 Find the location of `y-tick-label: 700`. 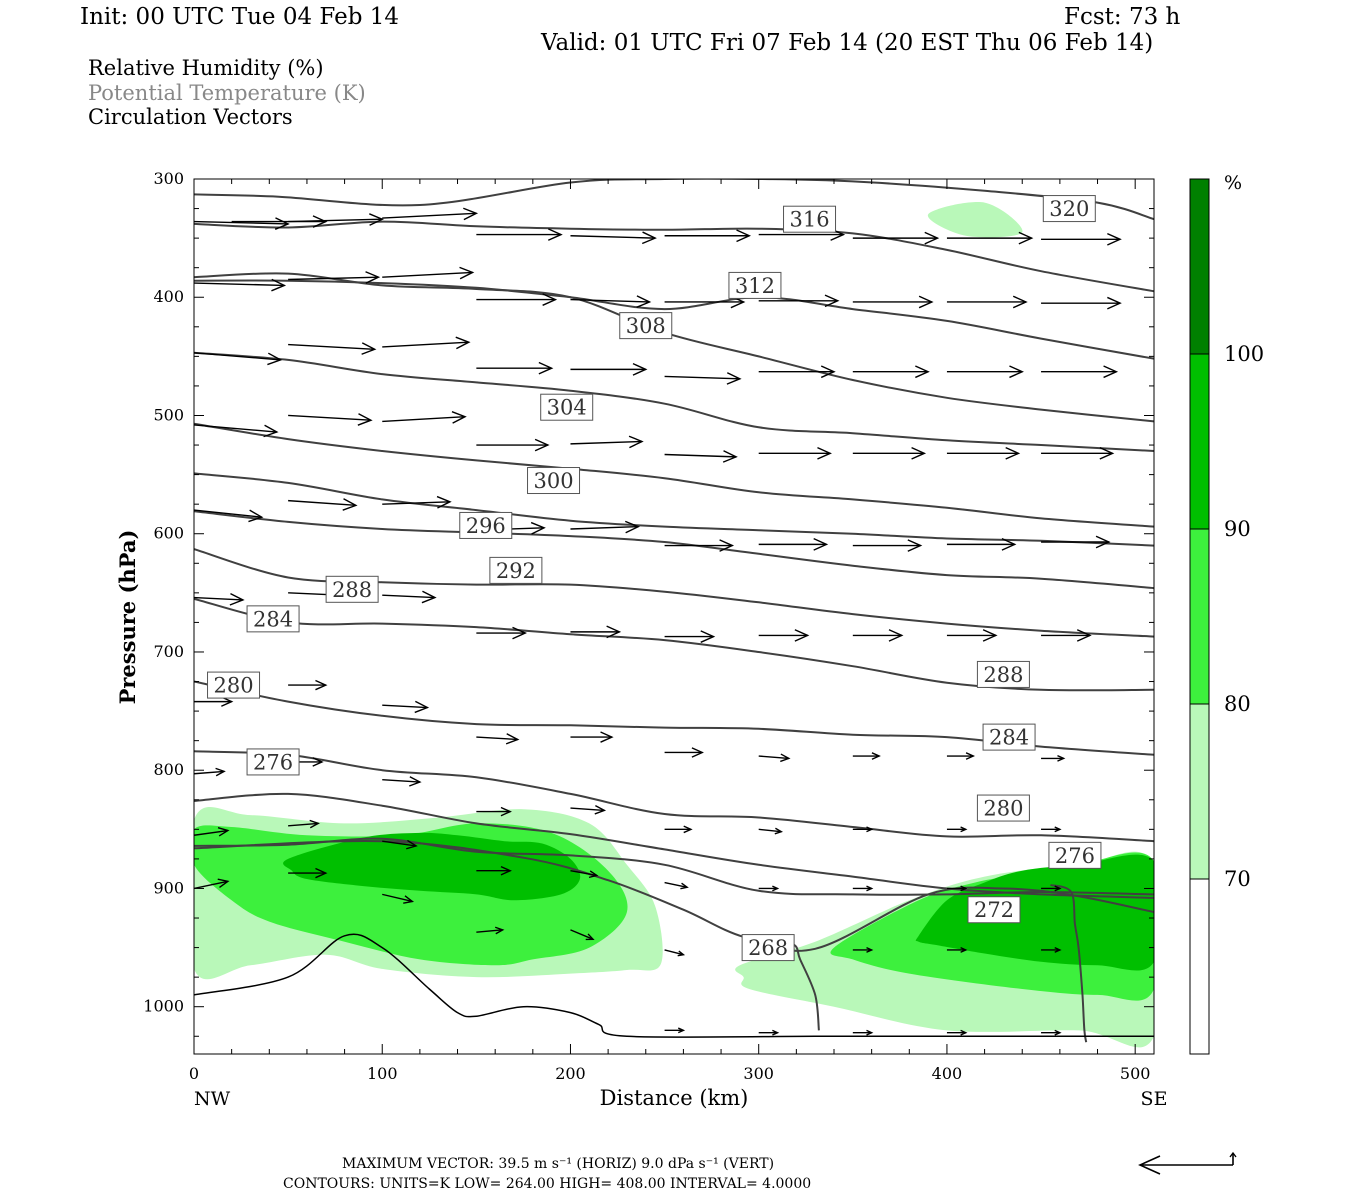

y-tick-label: 700 is located at coordinates (168, 651).